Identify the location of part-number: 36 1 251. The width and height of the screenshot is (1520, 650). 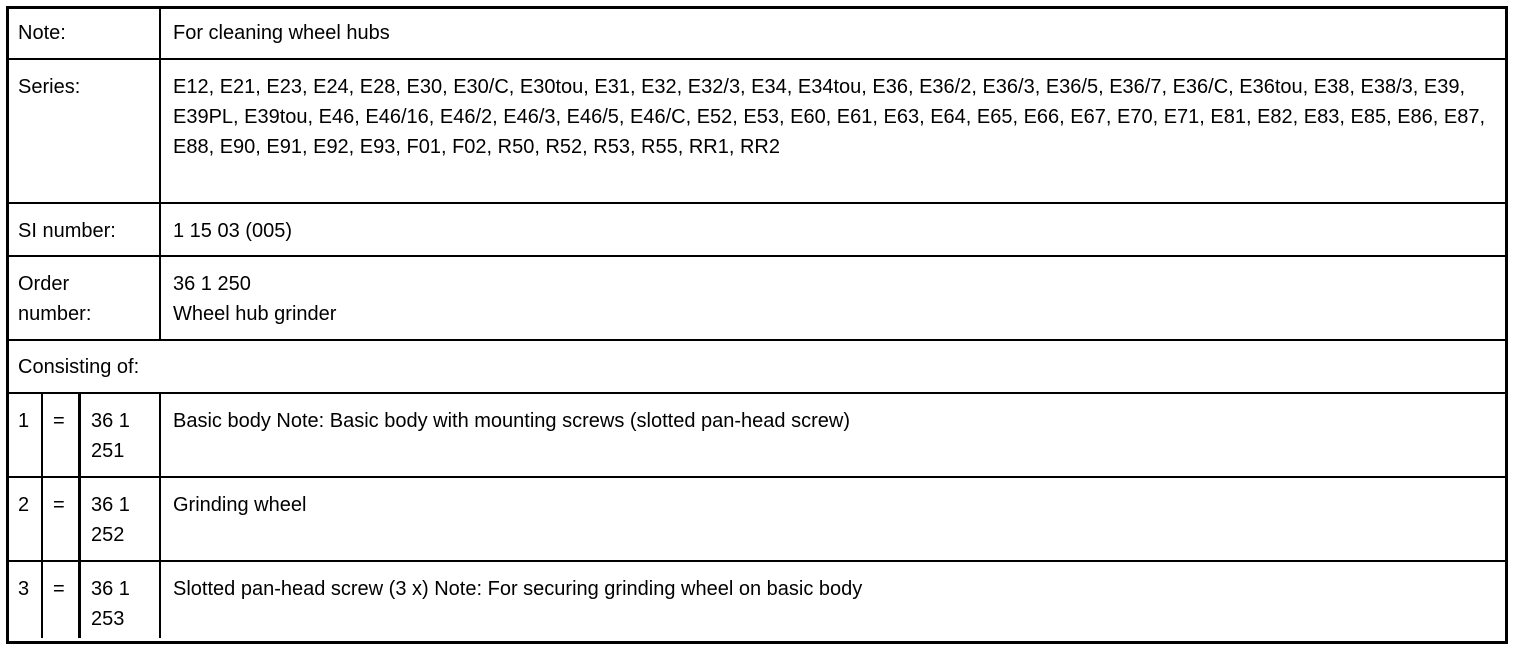
(113, 436).